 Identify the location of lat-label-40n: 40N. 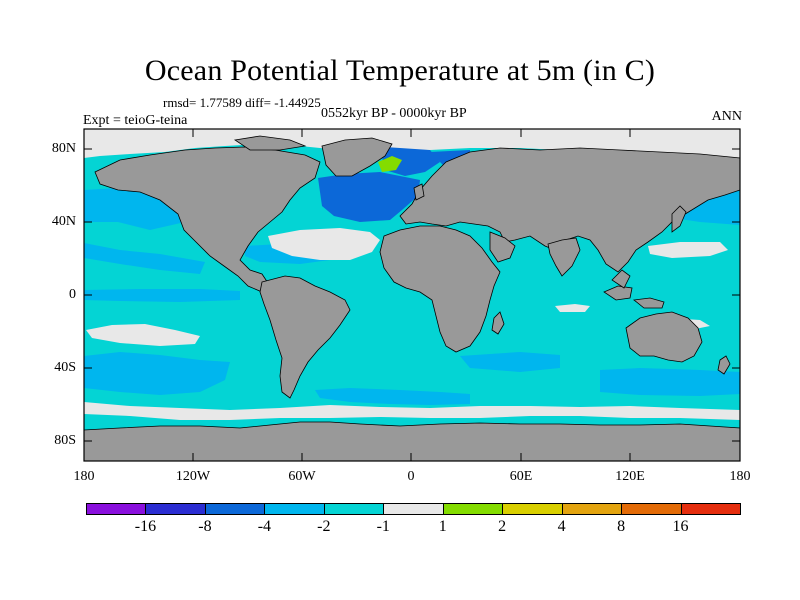
(63, 221).